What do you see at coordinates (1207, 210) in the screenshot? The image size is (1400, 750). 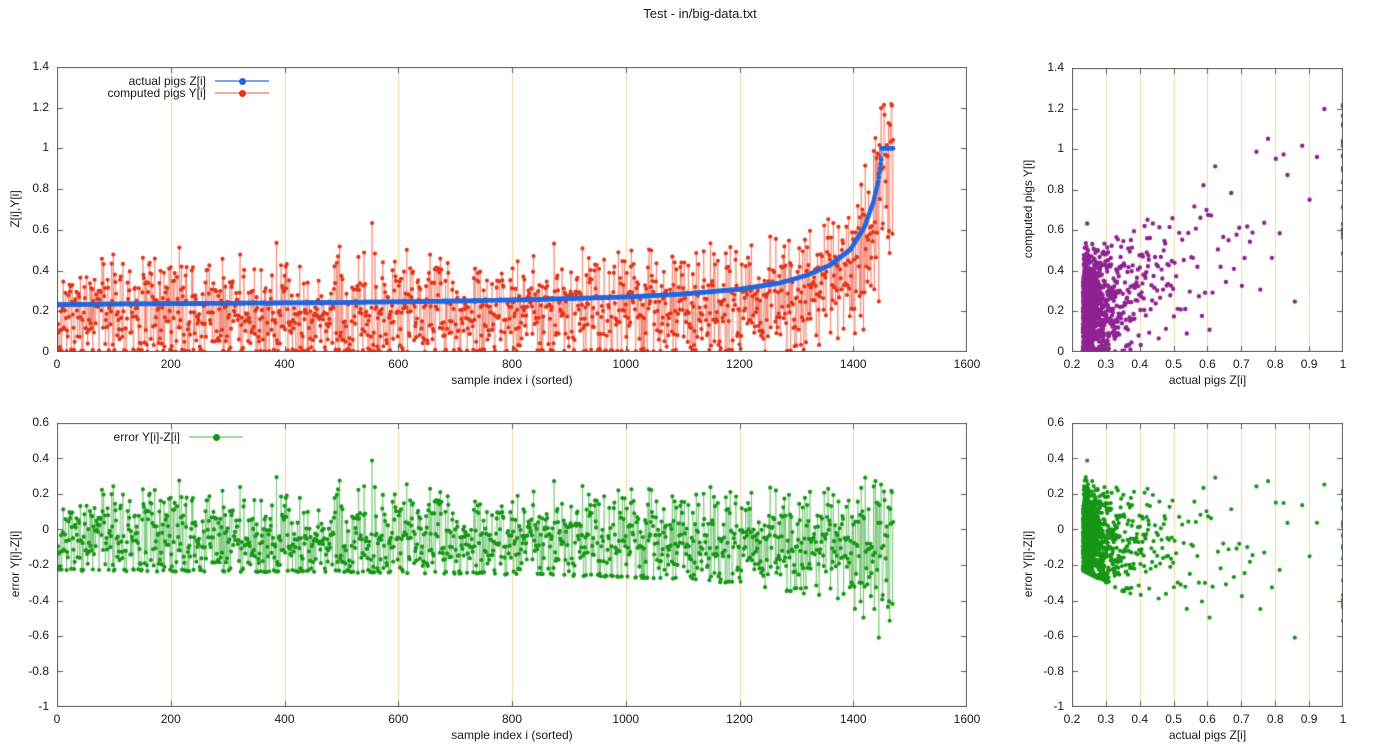 I see `plot-computed-vs-actual-scatter-canvas` at bounding box center [1207, 210].